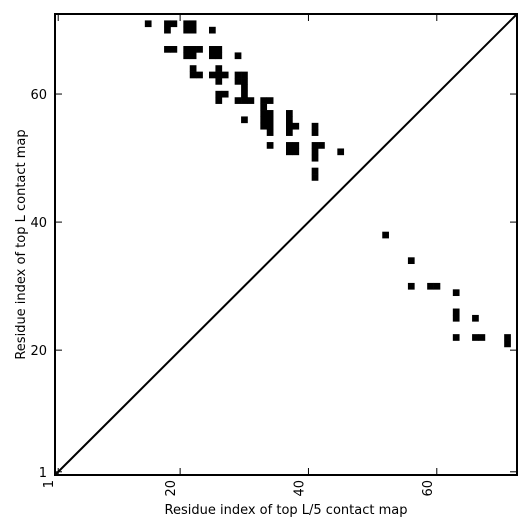  What do you see at coordinates (171, 488) in the screenshot?
I see `x-tick-label: 20` at bounding box center [171, 488].